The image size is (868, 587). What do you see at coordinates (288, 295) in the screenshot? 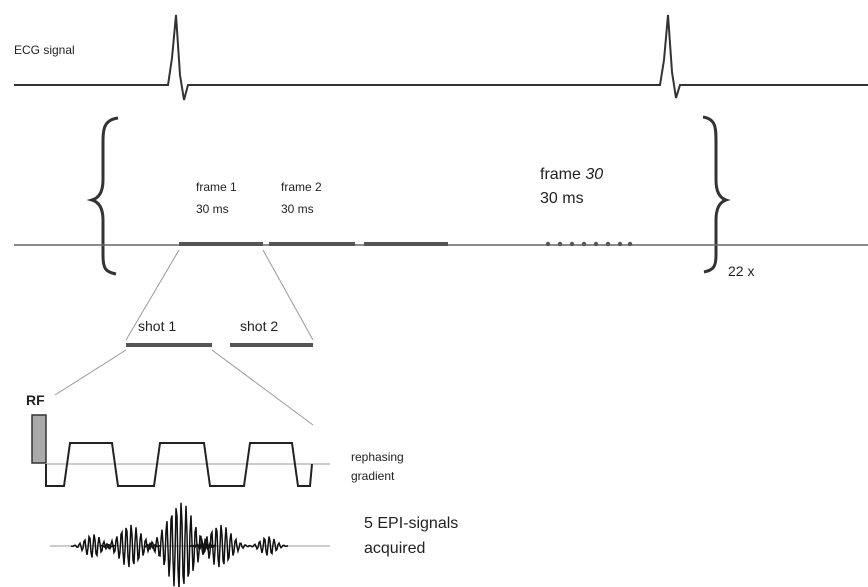
I see `zoom-line-frame-right` at bounding box center [288, 295].